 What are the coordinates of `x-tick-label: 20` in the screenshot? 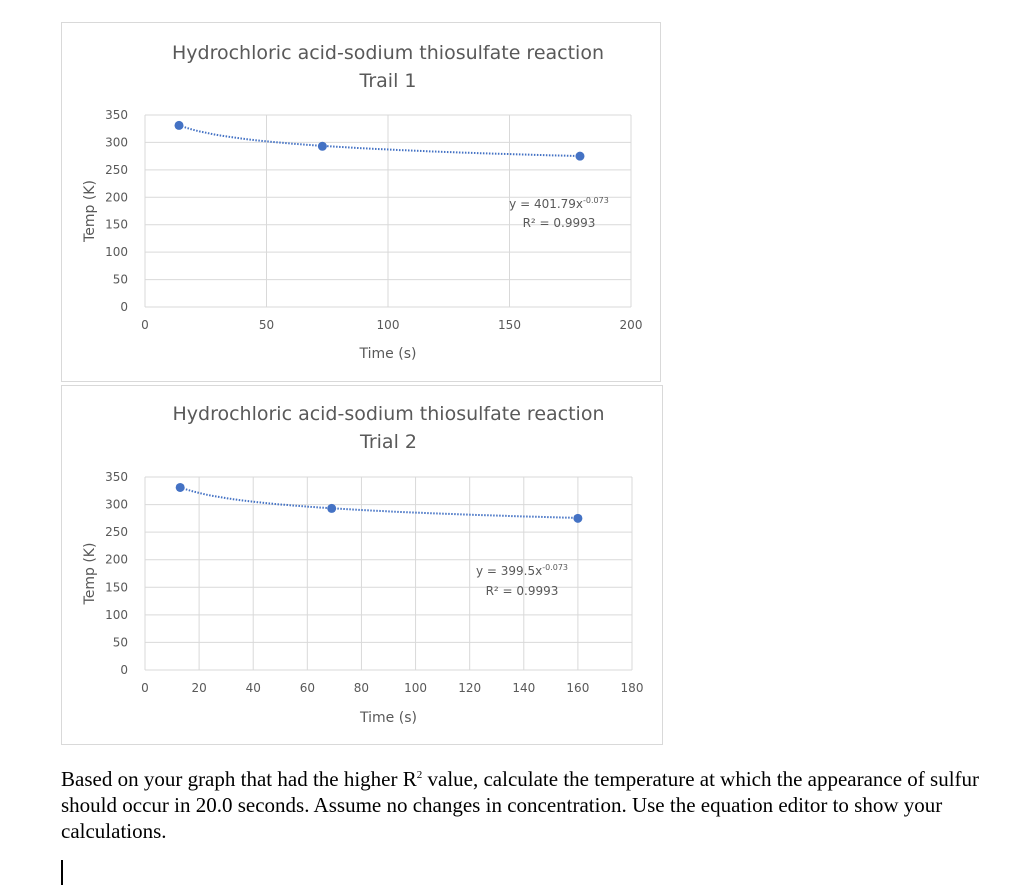 It's located at (198, 688).